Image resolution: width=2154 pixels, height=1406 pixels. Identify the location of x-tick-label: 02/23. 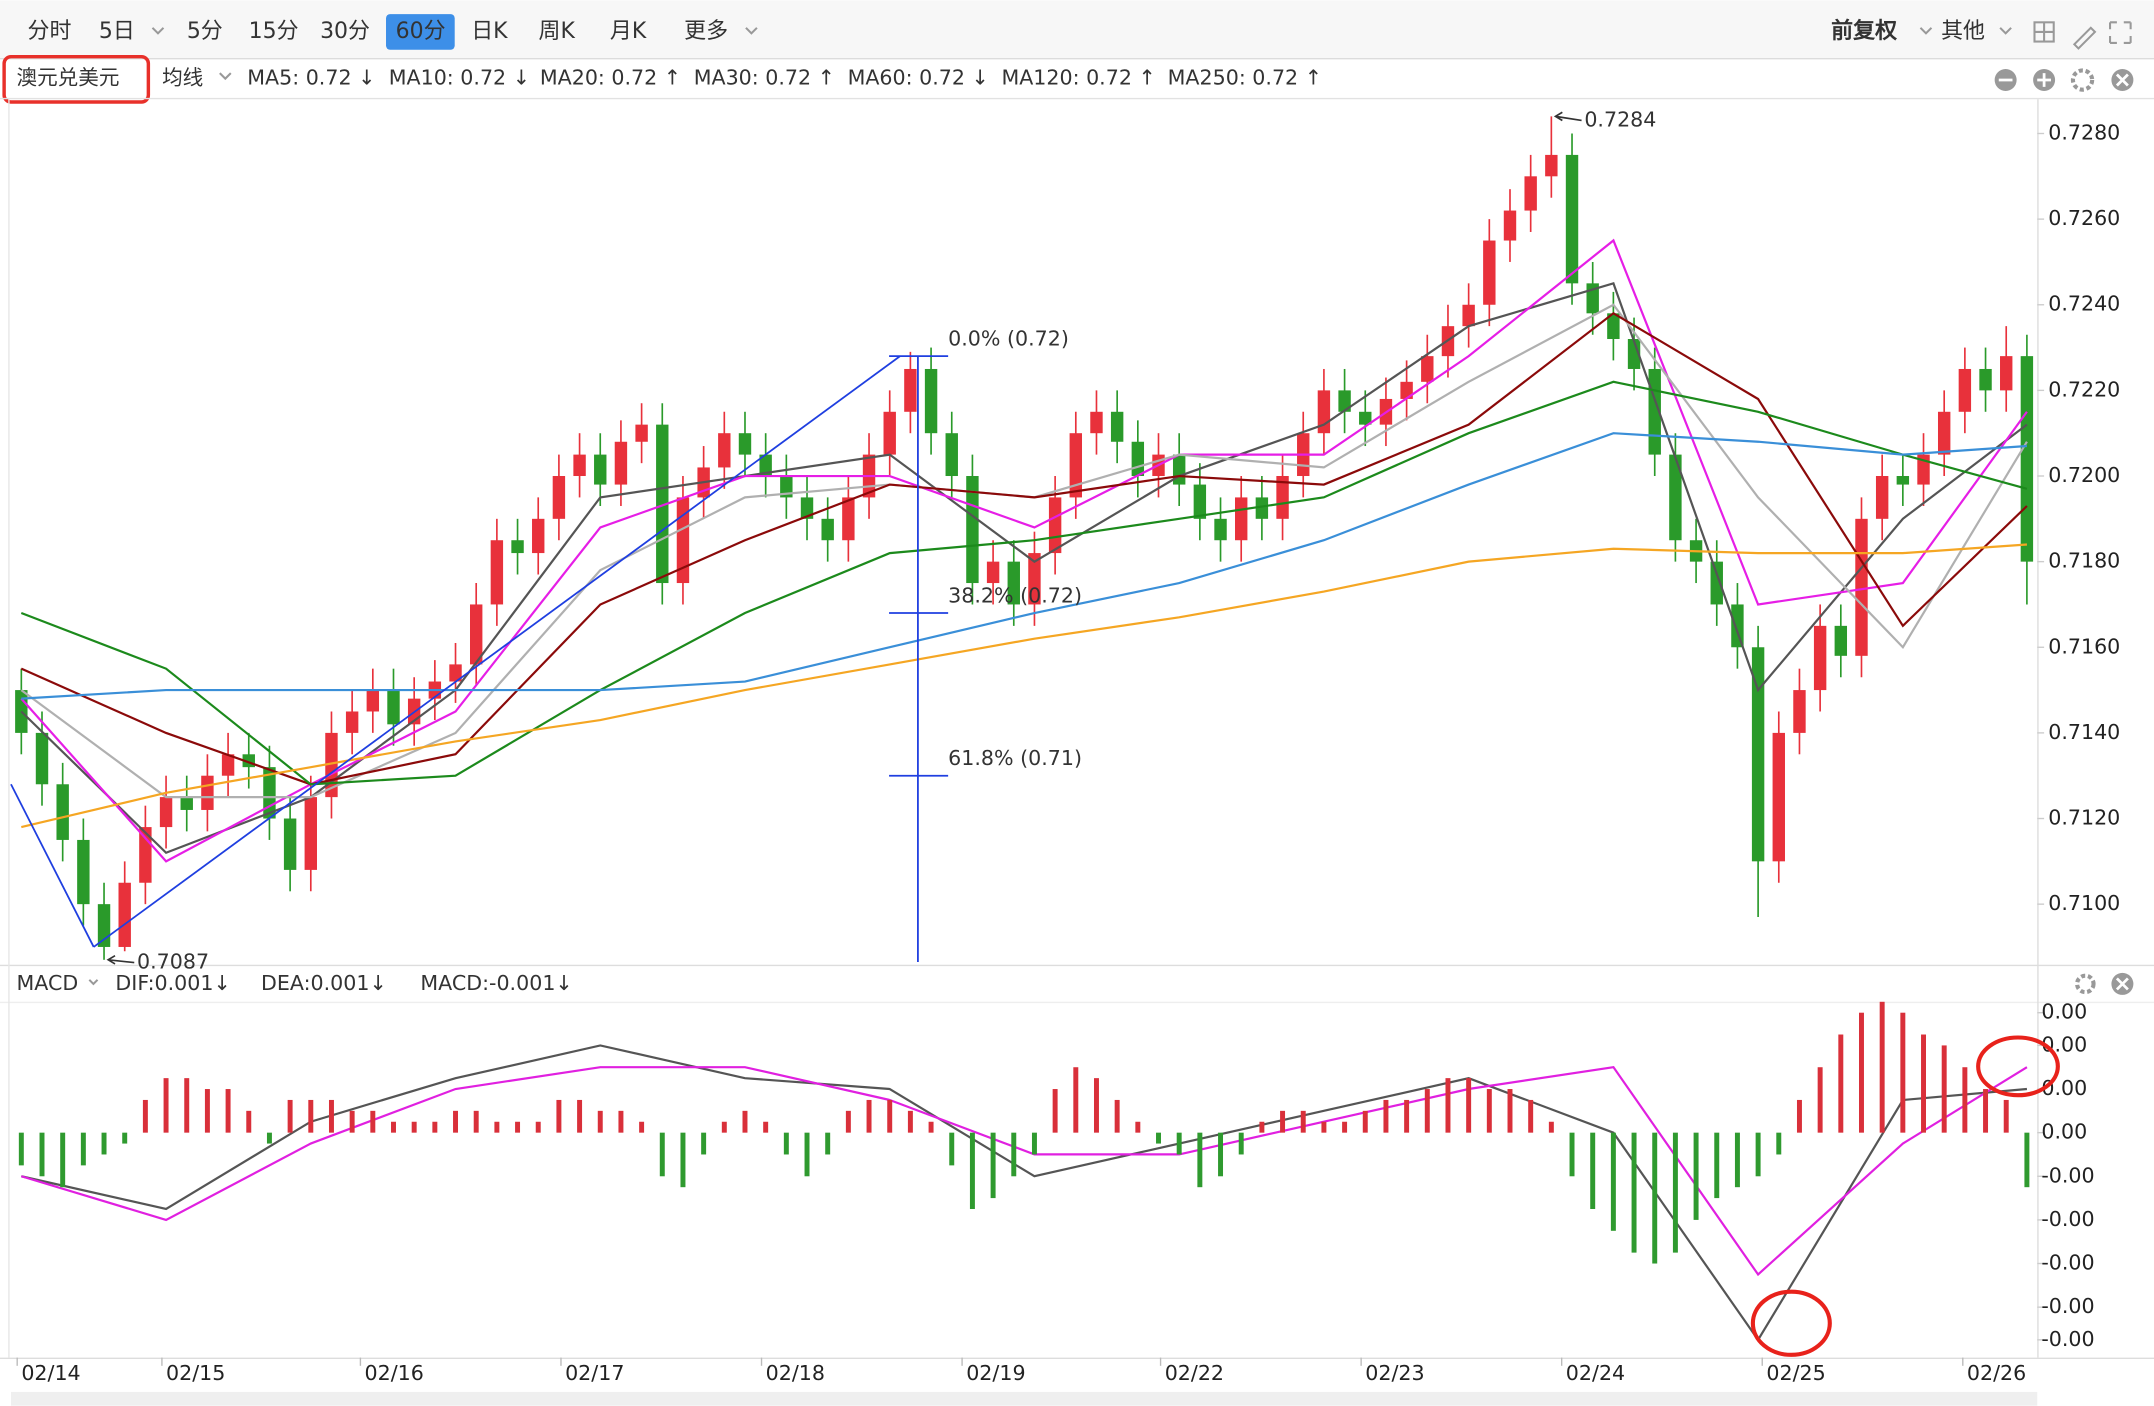
(1394, 1373).